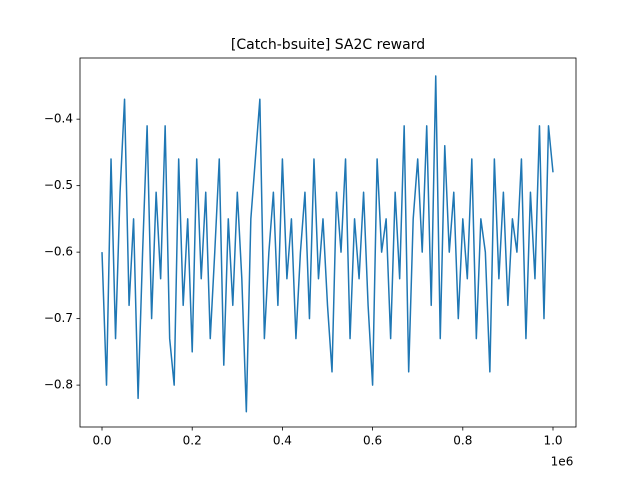 This screenshot has width=640, height=484. Describe the element at coordinates (282, 441) in the screenshot. I see `x-tick-label: 0.4` at that location.